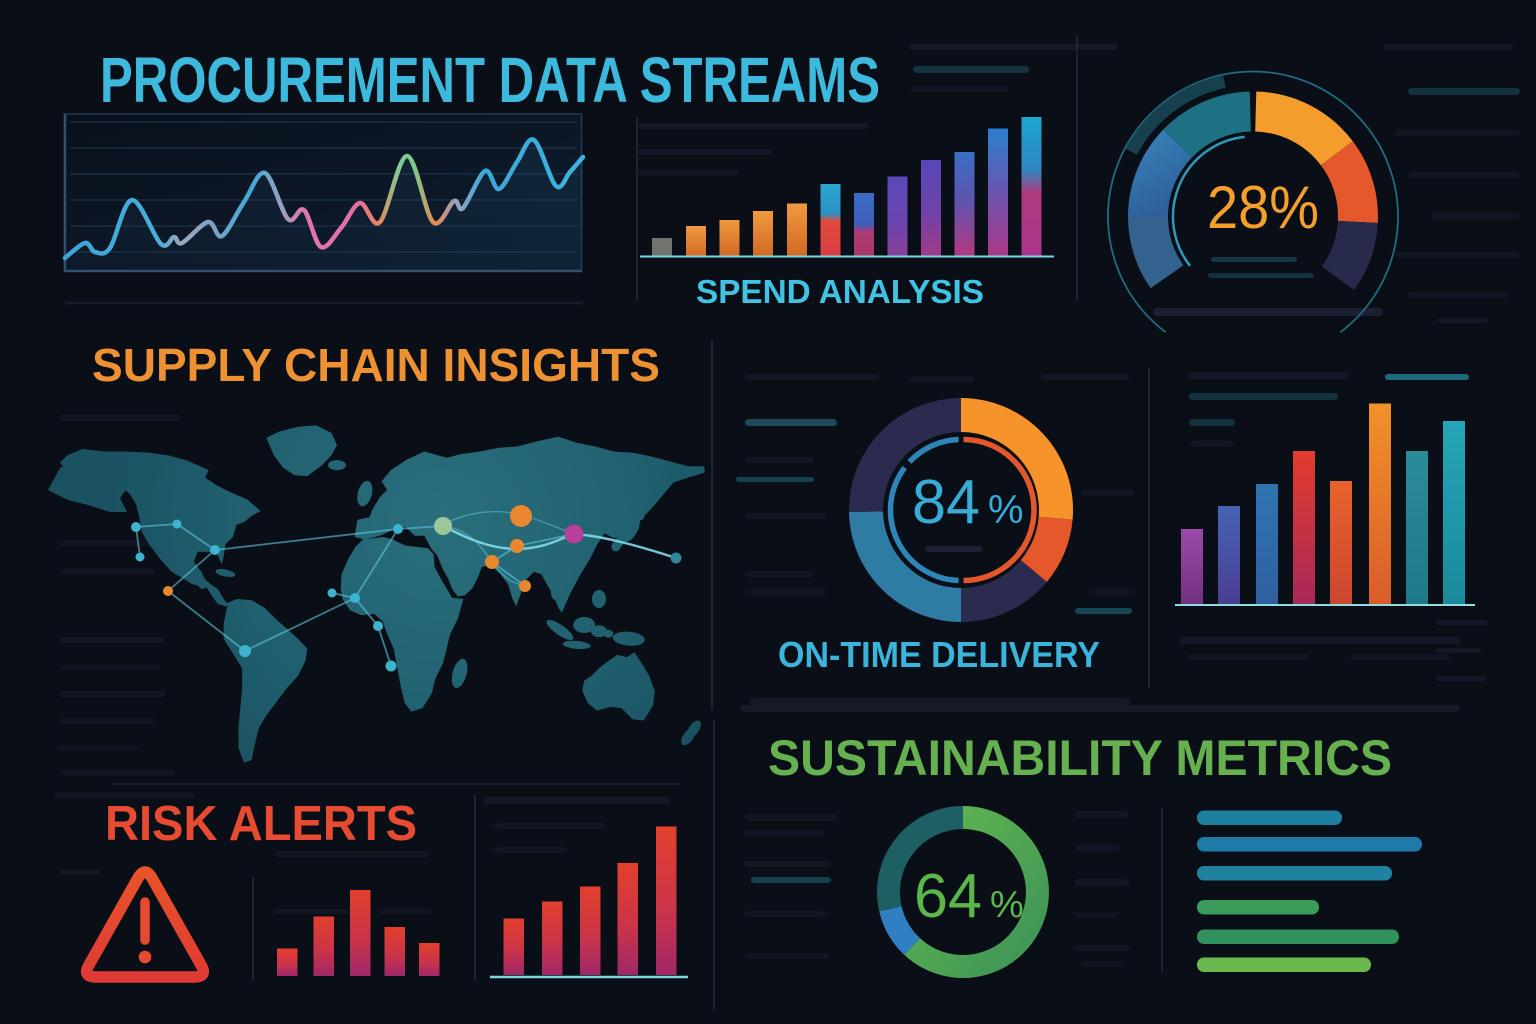 Image resolution: width=1536 pixels, height=1024 pixels. I want to click on svg-text: ON-TIME DELIVERY, so click(939, 654).